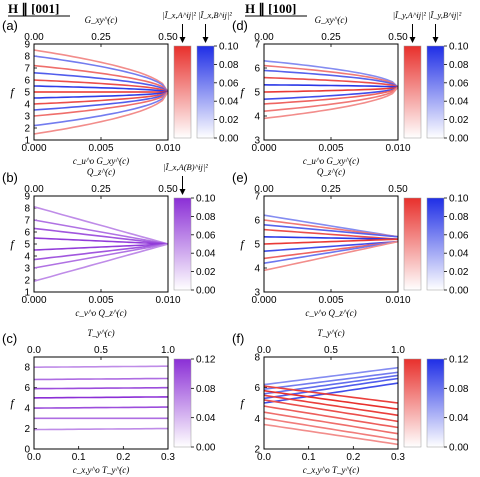 This screenshot has width=480, height=477. What do you see at coordinates (27, 293) in the screenshot?
I see `y-tick-label: 1` at bounding box center [27, 293].